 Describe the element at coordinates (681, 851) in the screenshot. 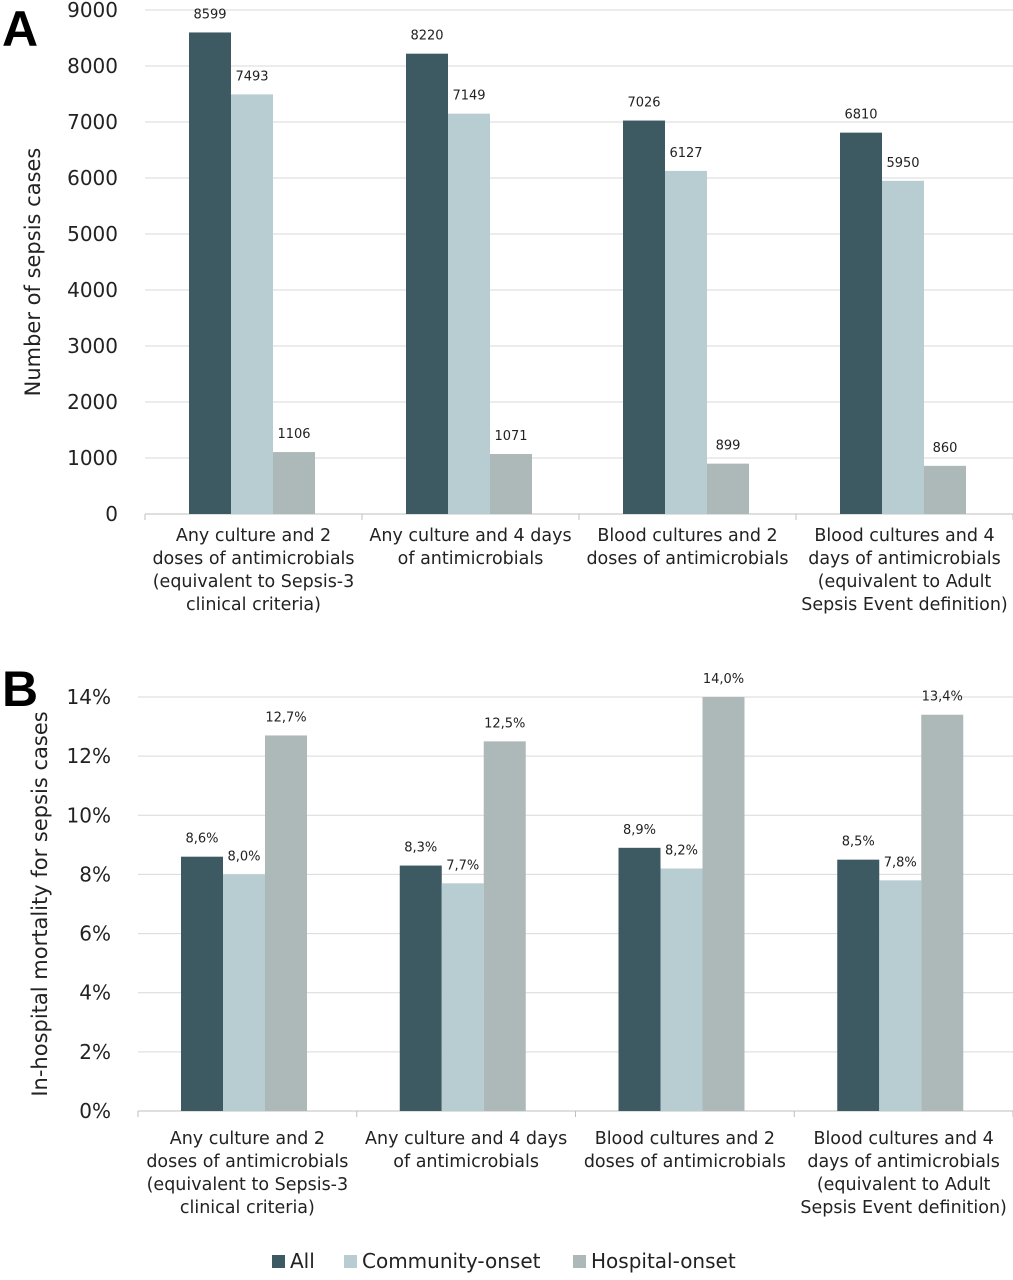

I see `data-label: 8,2%` at that location.